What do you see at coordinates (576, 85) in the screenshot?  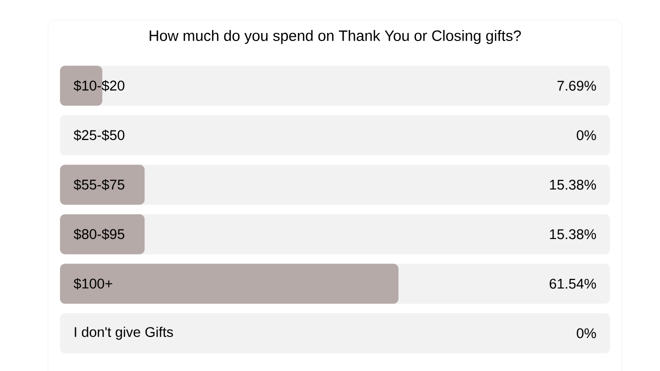 I see `data-label: 7.69%` at bounding box center [576, 85].